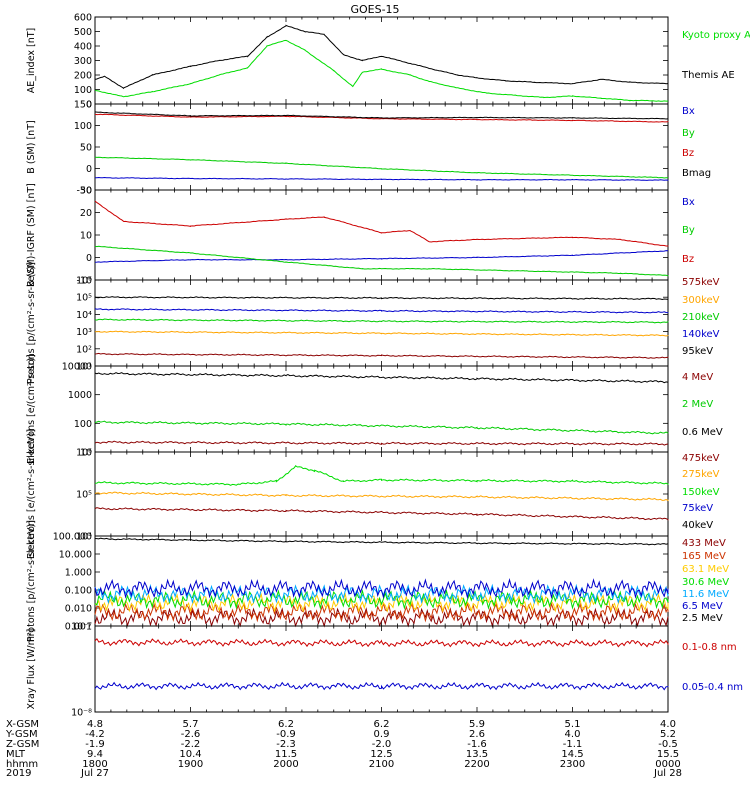  I want to click on x-tick-label: 1900, so click(190, 764).